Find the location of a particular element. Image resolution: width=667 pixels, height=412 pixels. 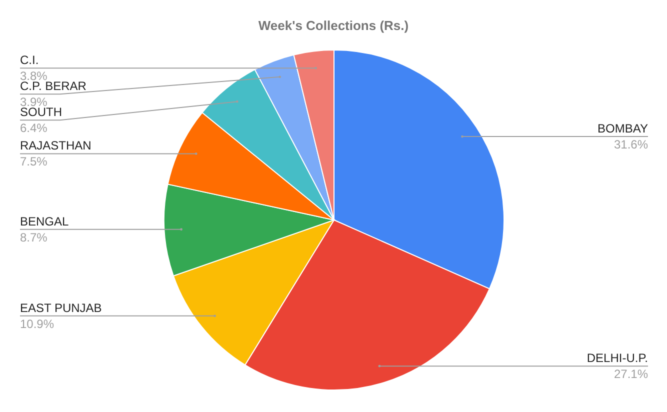

slice-label: C.I. is located at coordinates (29, 60).